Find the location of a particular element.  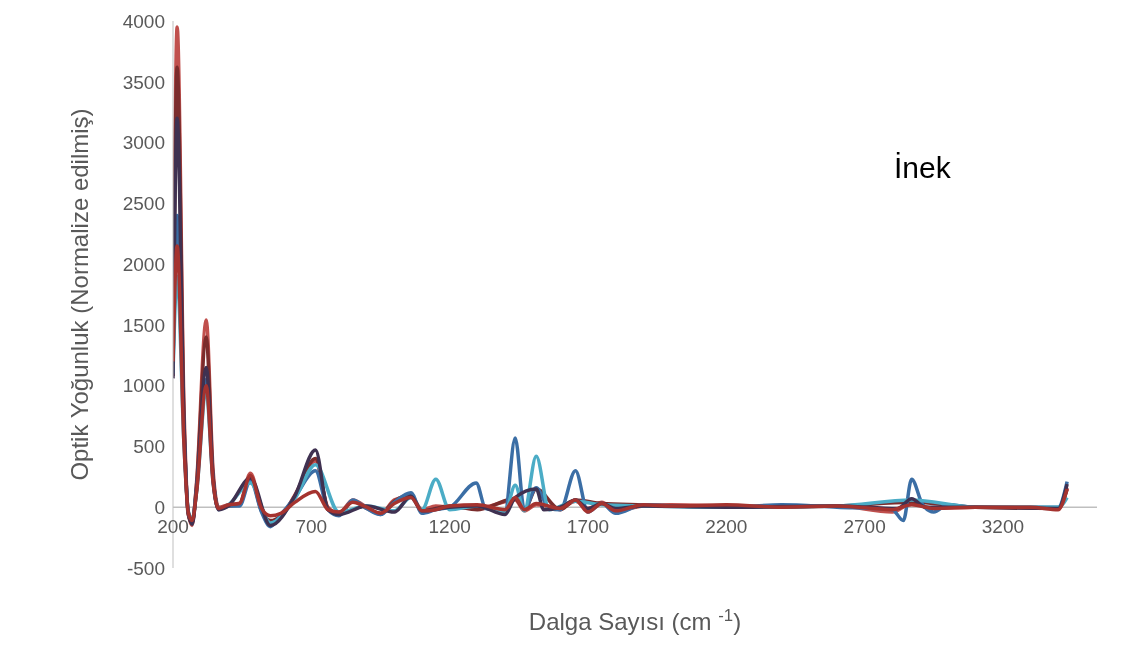

y-tick-label: -500 is located at coordinates (145, 568).